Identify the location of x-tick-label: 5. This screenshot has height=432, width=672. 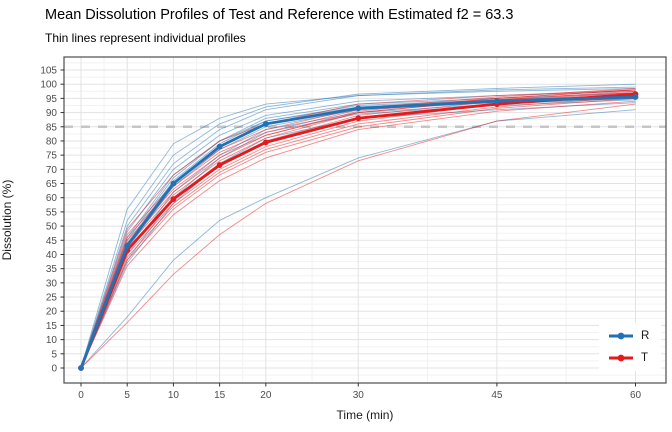
(127, 395).